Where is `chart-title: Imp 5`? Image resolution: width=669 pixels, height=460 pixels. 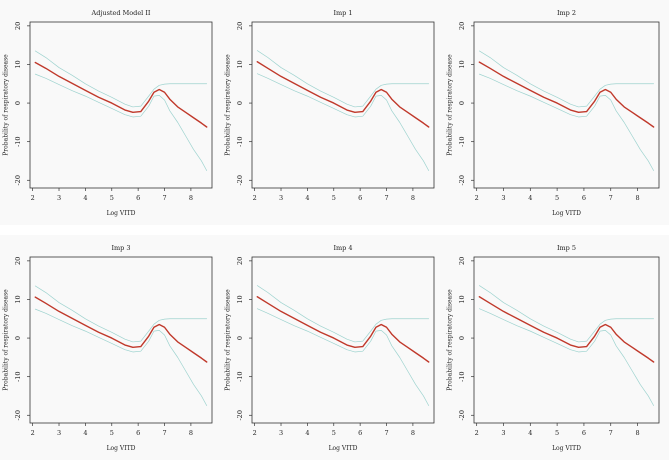
chart-title: Imp 5 is located at coordinates (566, 248).